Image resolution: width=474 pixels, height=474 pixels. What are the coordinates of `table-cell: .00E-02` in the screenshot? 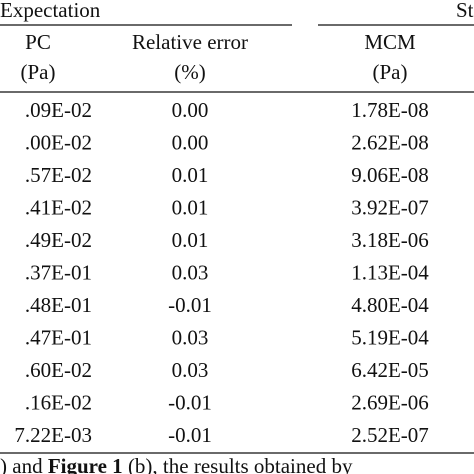 It's located at (58, 142).